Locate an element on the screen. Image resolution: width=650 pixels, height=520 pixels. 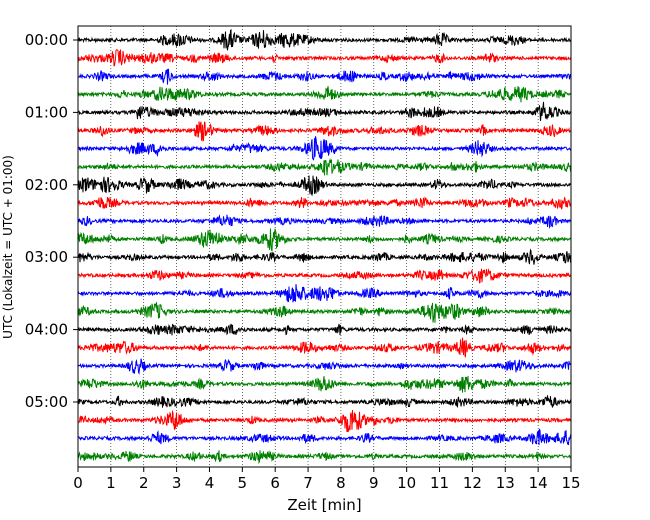
y-axis-ticks: 00:00 01:00 02:00 03:00 04:00 05:00 is located at coordinates (51, 221).